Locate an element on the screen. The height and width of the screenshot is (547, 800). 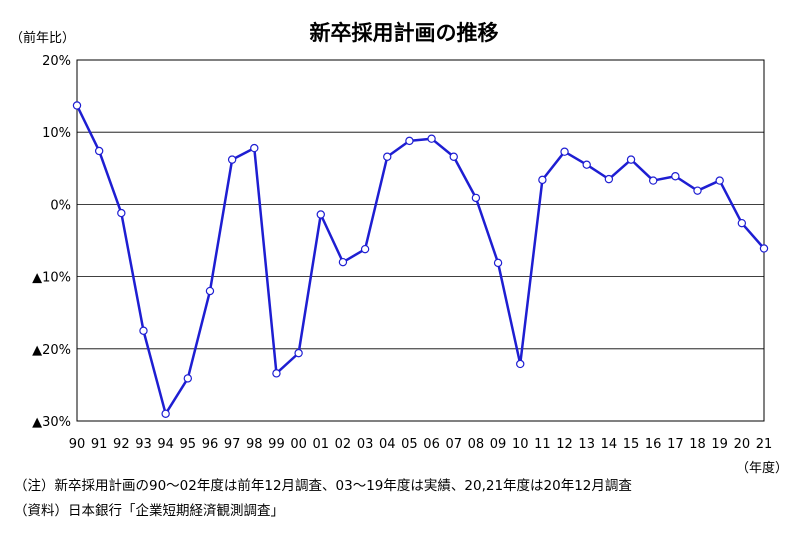
y-tick-labels: 20% 10% 0% ▲10% ▲20% ▲30% is located at coordinates (51, 242).